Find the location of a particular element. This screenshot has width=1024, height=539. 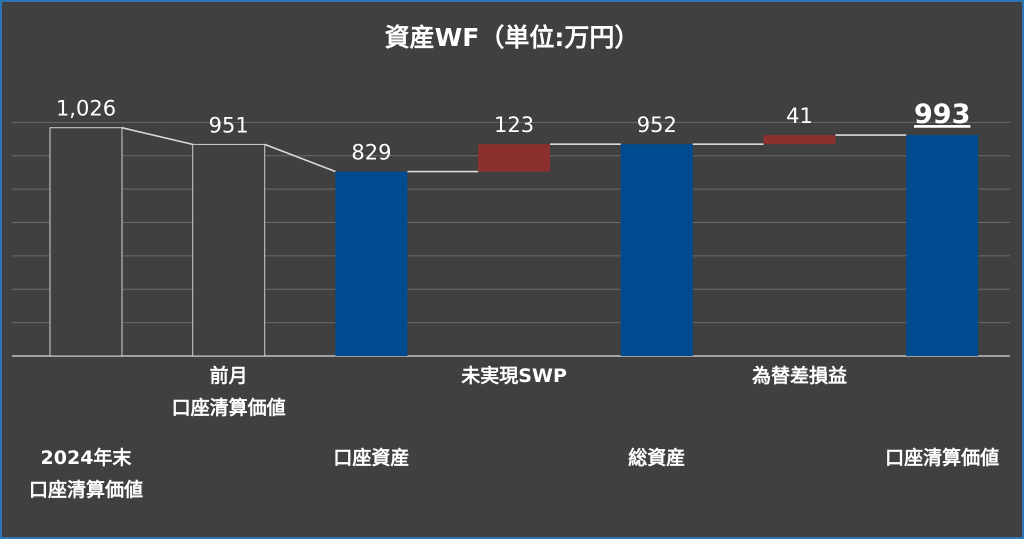

value-label: 993 is located at coordinates (942, 114).